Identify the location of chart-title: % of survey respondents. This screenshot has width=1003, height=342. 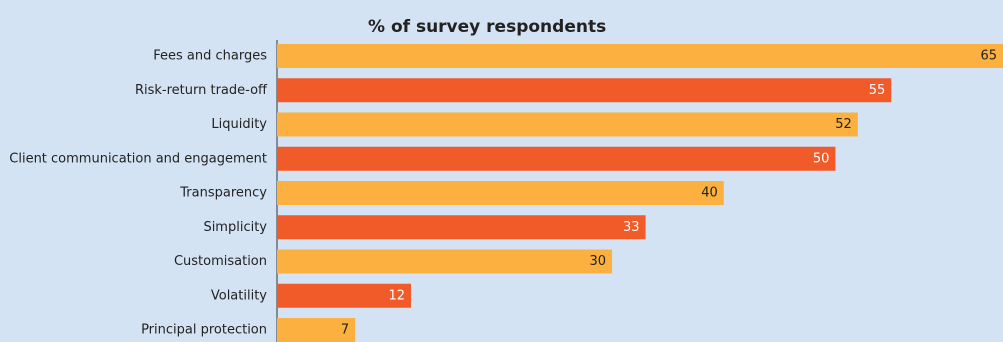
(487, 27).